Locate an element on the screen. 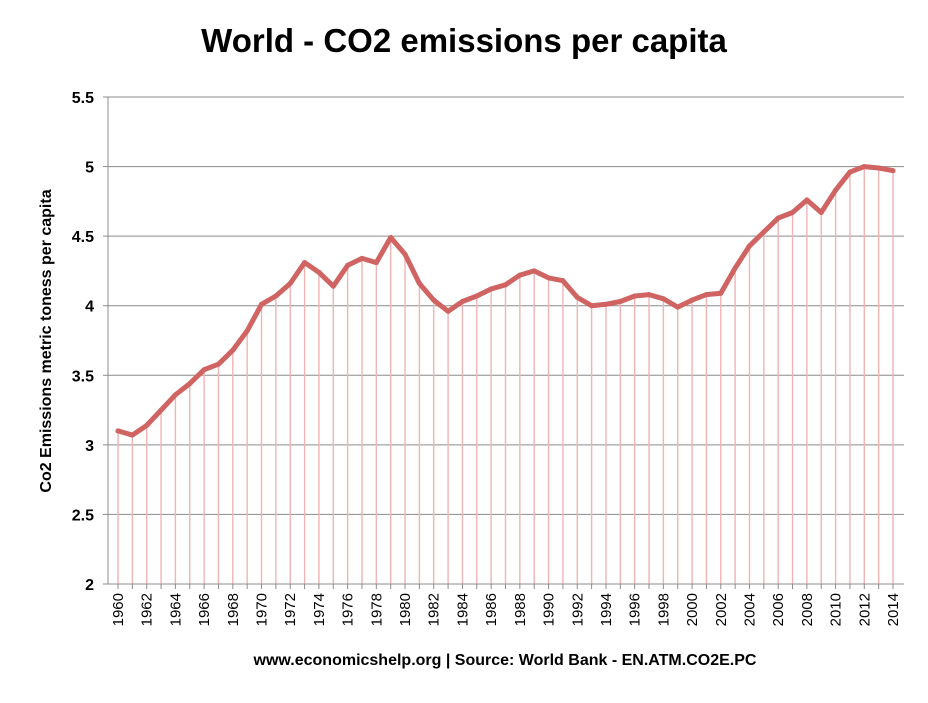 The width and height of the screenshot is (928, 703). x-tick-label: 1966 is located at coordinates (204, 609).